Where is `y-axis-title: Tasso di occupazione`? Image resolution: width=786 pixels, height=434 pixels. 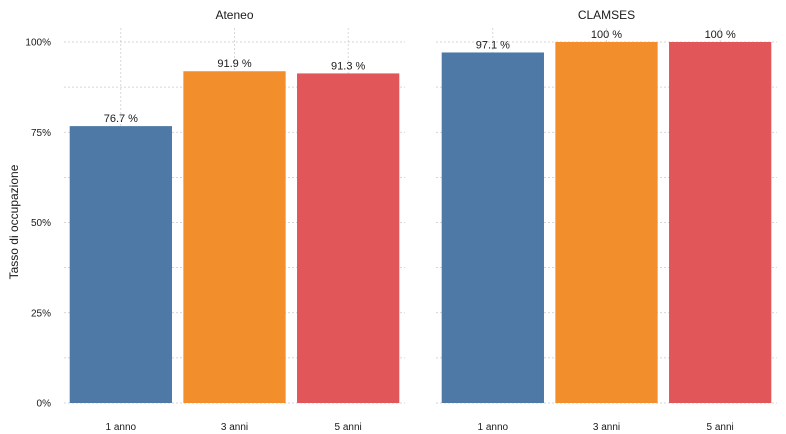 y-axis-title: Tasso di occupazione is located at coordinates (14, 221).